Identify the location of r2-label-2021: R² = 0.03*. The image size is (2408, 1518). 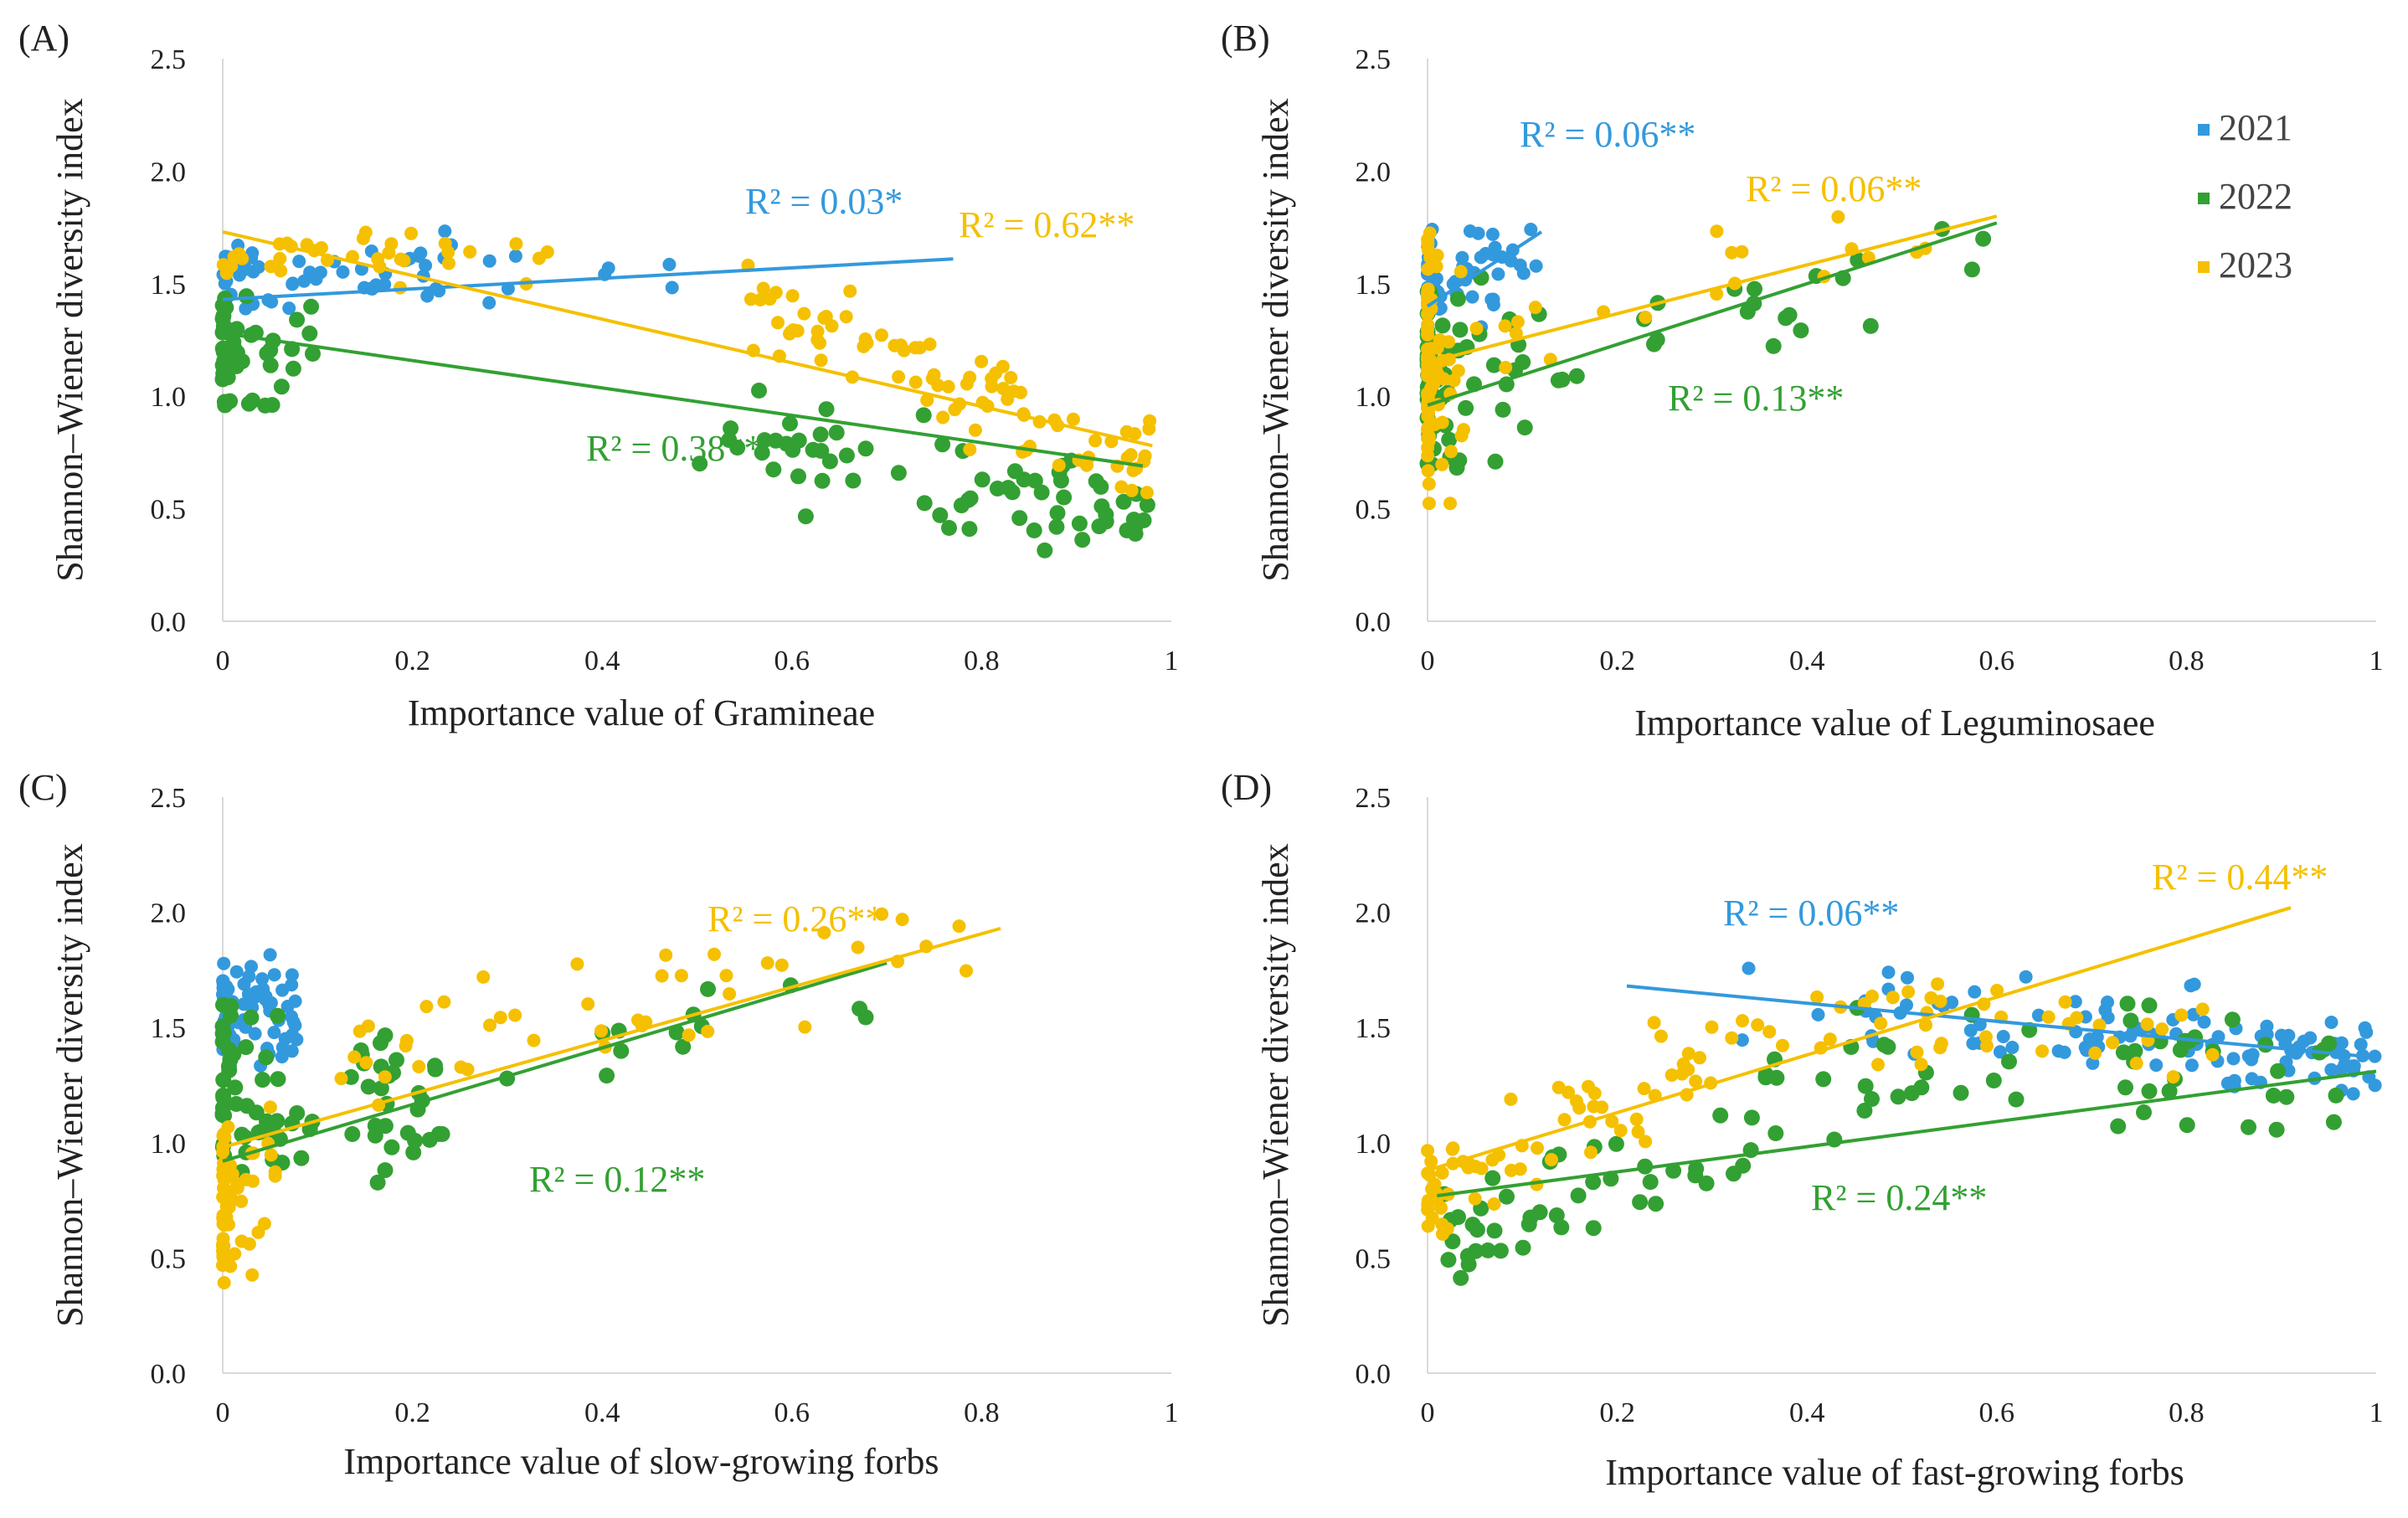
(824, 201).